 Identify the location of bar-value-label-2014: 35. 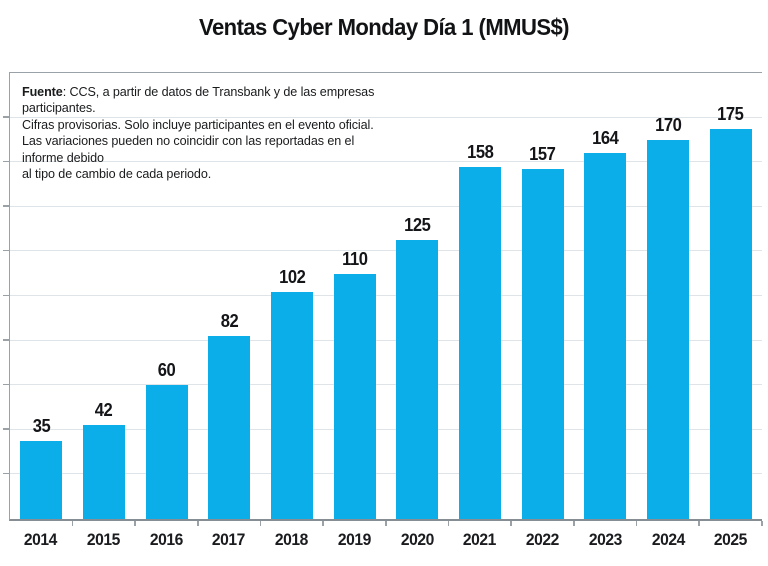
(41, 425).